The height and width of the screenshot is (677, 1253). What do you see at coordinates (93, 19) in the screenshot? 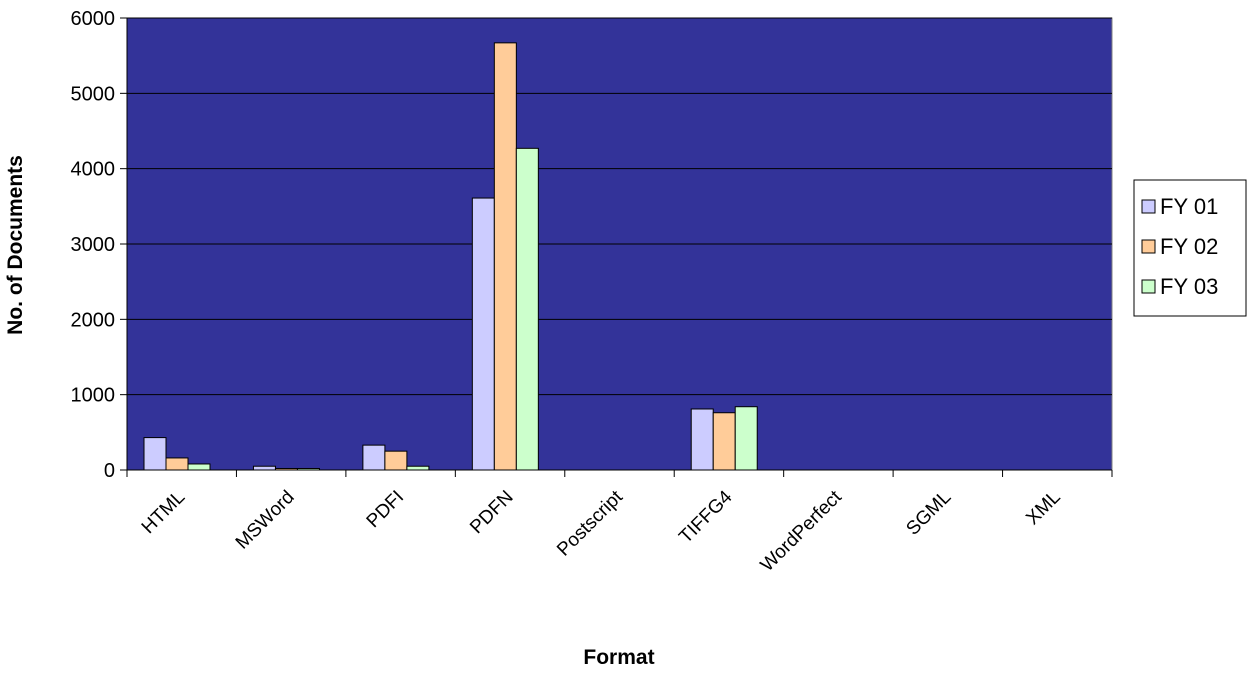
I see `y-tick-label: 6000` at bounding box center [93, 19].